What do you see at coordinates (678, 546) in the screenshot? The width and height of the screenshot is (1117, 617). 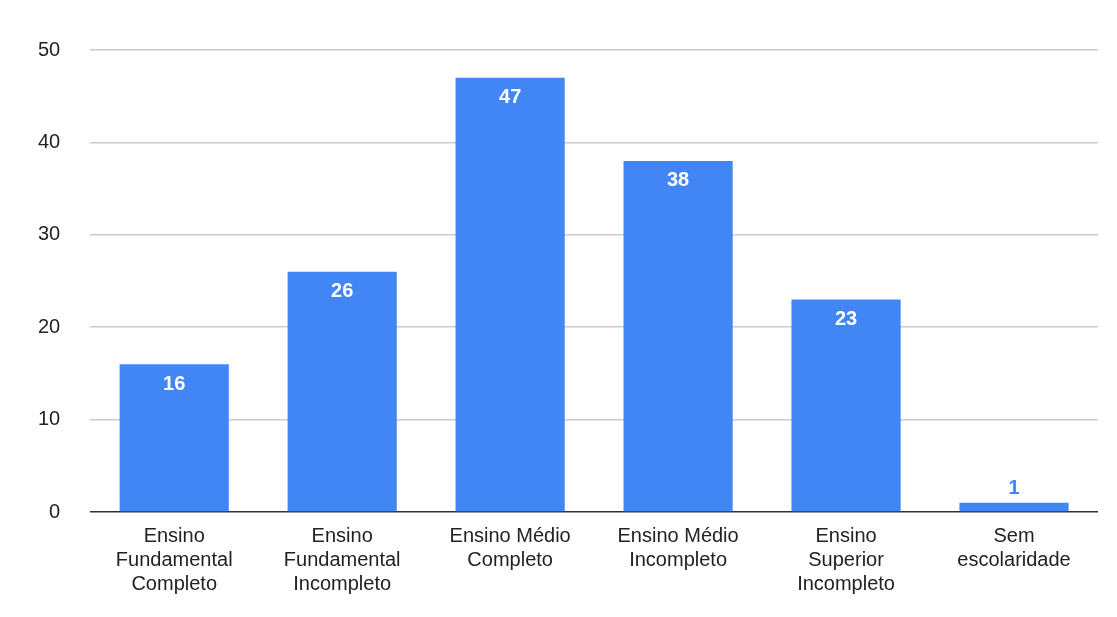 I see `x-tick-label: Ensino Médio Incompleto` at bounding box center [678, 546].